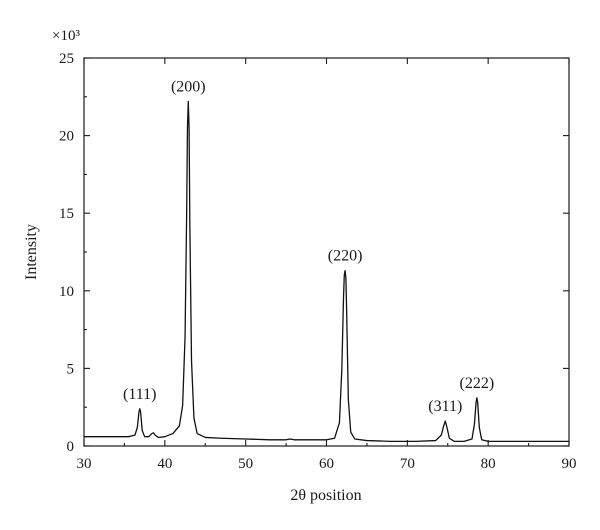 This screenshot has width=600, height=530. I want to click on y-tick-label: 5, so click(71, 369).